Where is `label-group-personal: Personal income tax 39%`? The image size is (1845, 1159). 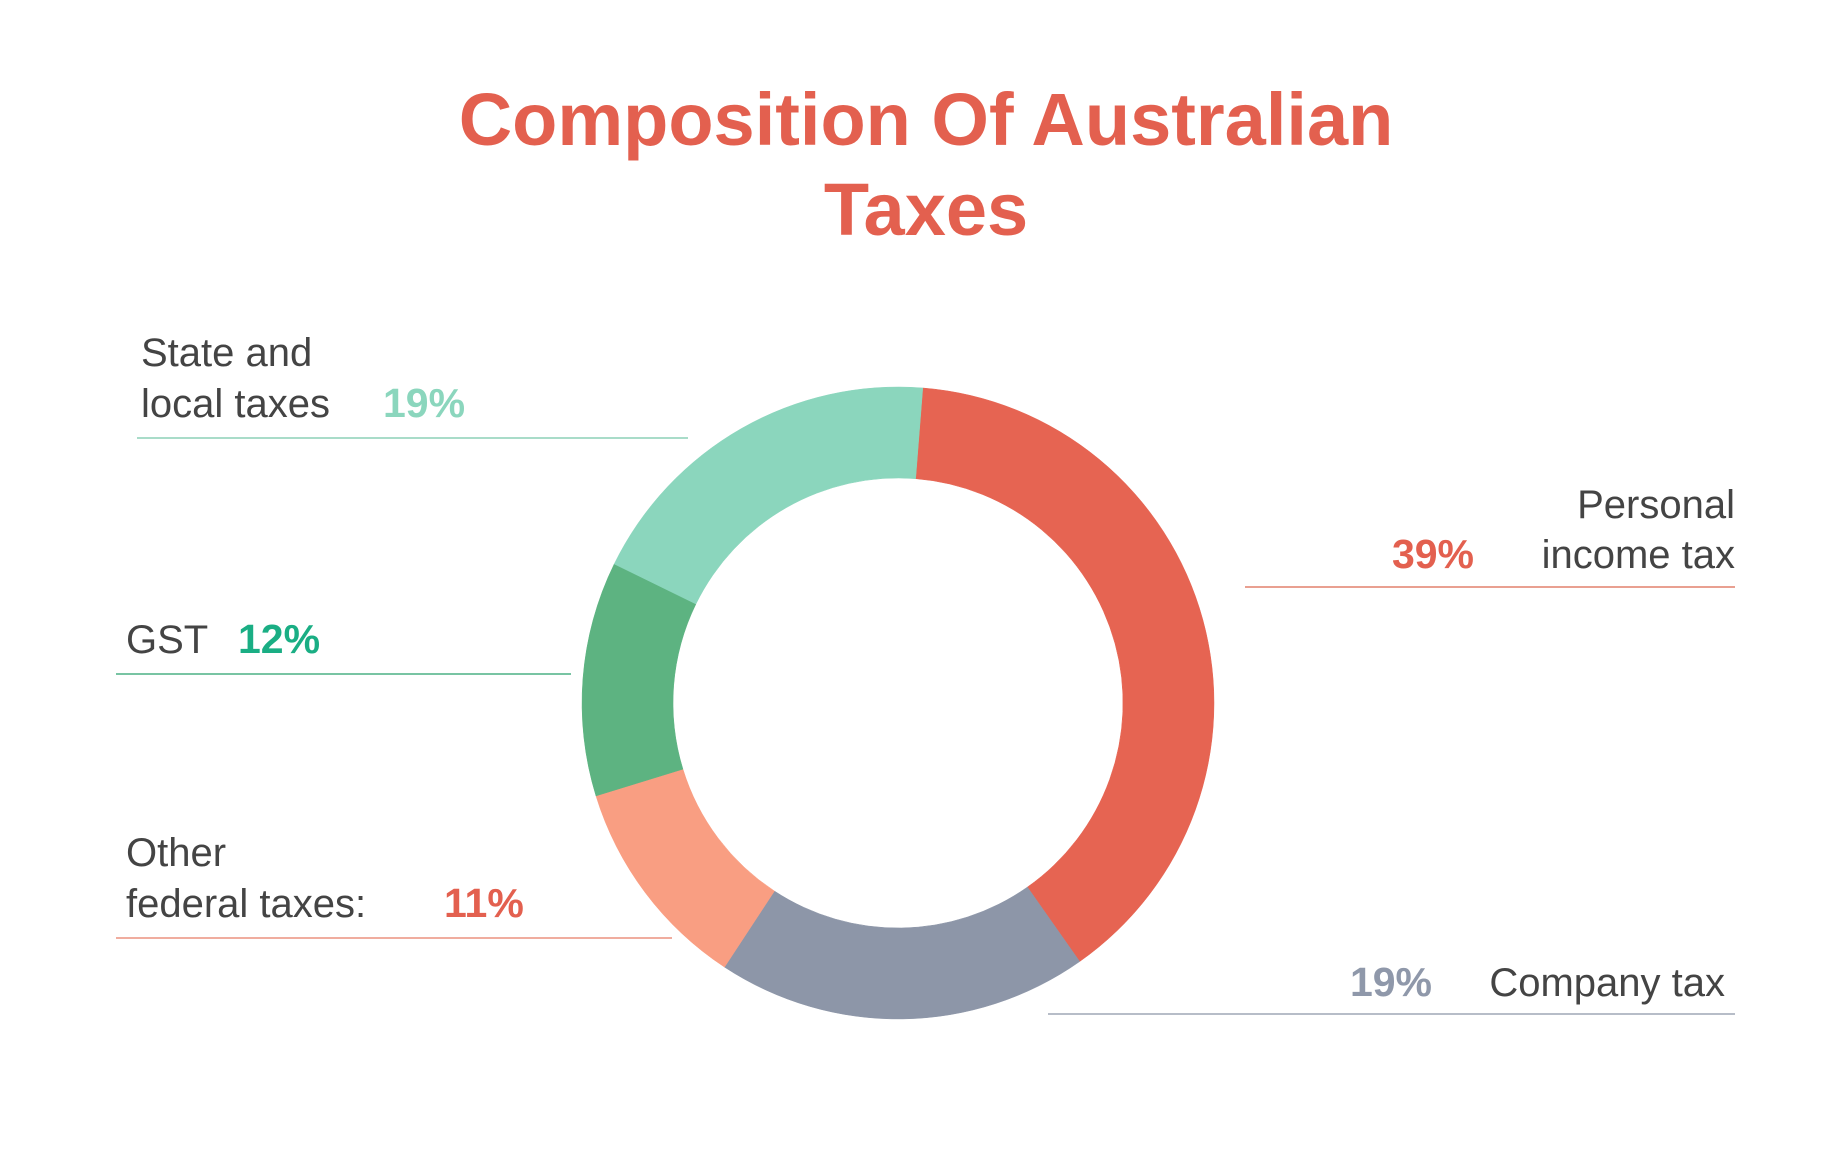 label-group-personal: Personal income tax 39% is located at coordinates (1490, 535).